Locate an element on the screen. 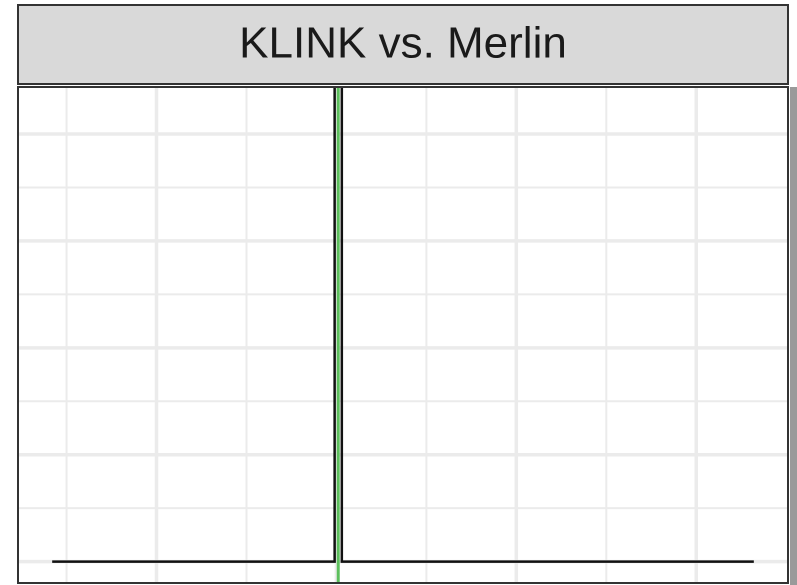 Image resolution: width=797 pixels, height=585 pixels. chart-title: KLINK vs. Merlin is located at coordinates (403, 43).